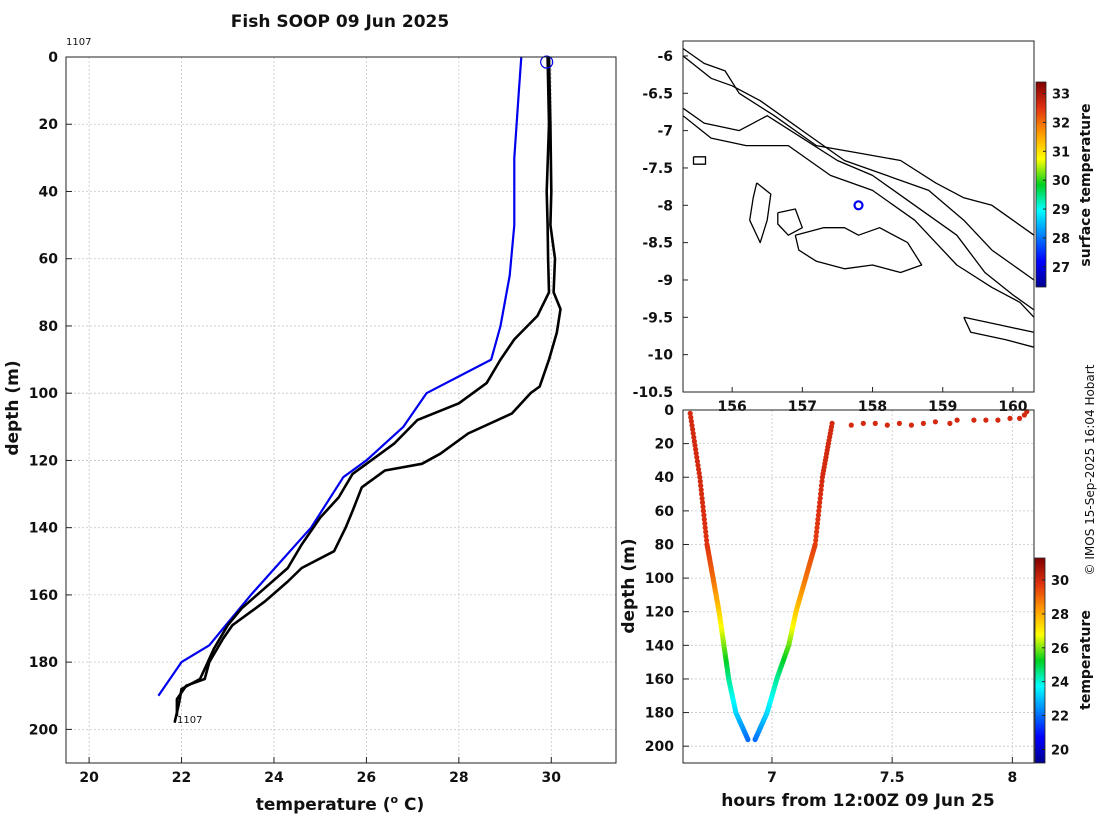 This screenshot has width=1100, height=824. I want to click on map-colorbar-ticks: 27 28 29 30 31 32 33, so click(1056, 182).